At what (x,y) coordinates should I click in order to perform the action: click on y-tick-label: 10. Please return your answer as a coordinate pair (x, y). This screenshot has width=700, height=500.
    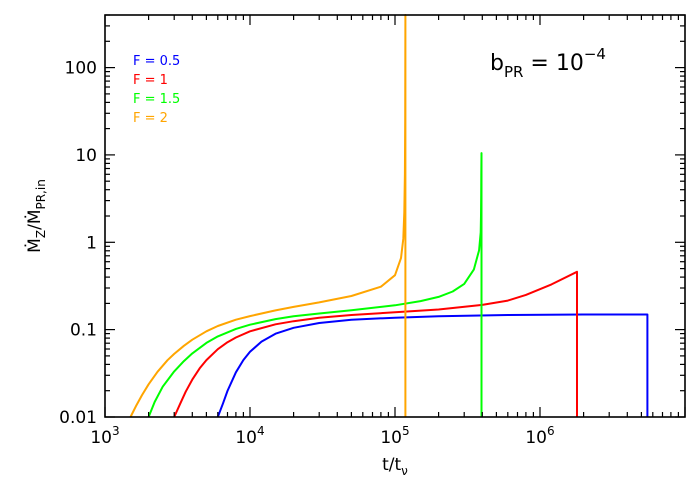
    Looking at the image, I should click on (86, 156).